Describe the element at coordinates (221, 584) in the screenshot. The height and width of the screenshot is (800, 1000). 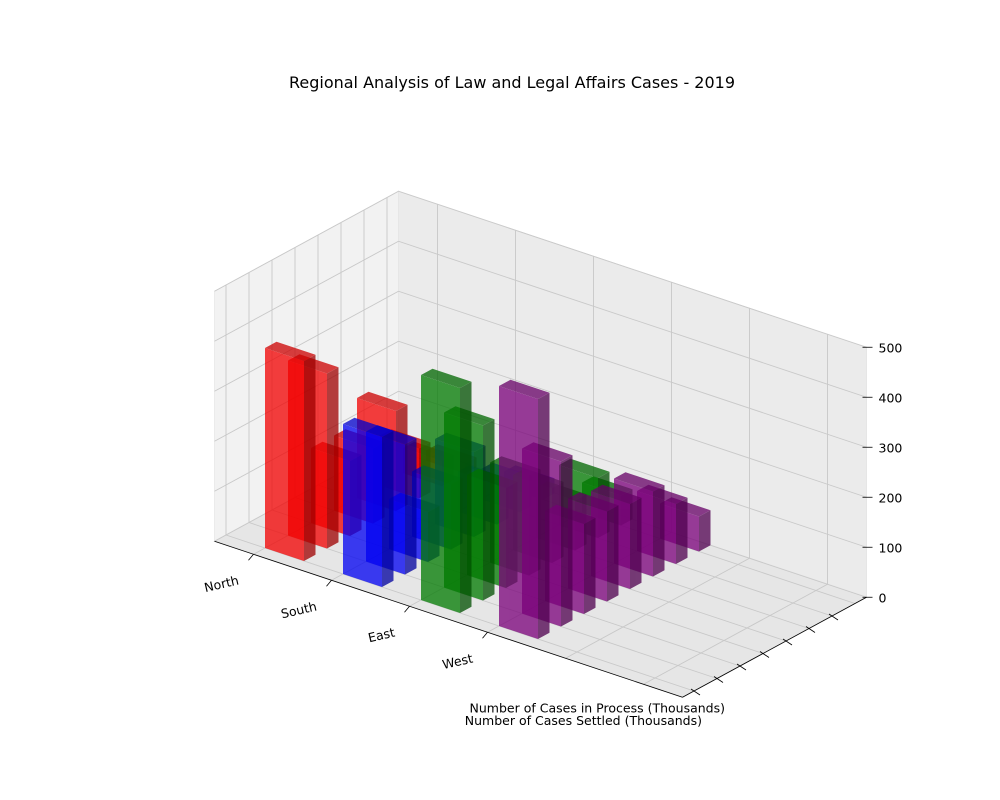
I see `x-tick-label: North` at that location.